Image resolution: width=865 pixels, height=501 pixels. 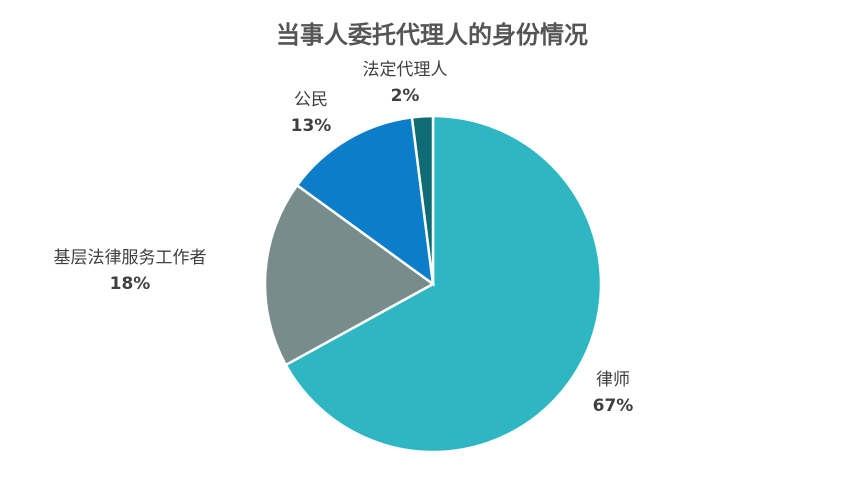 I want to click on slice-label: 公民, so click(x=311, y=100).